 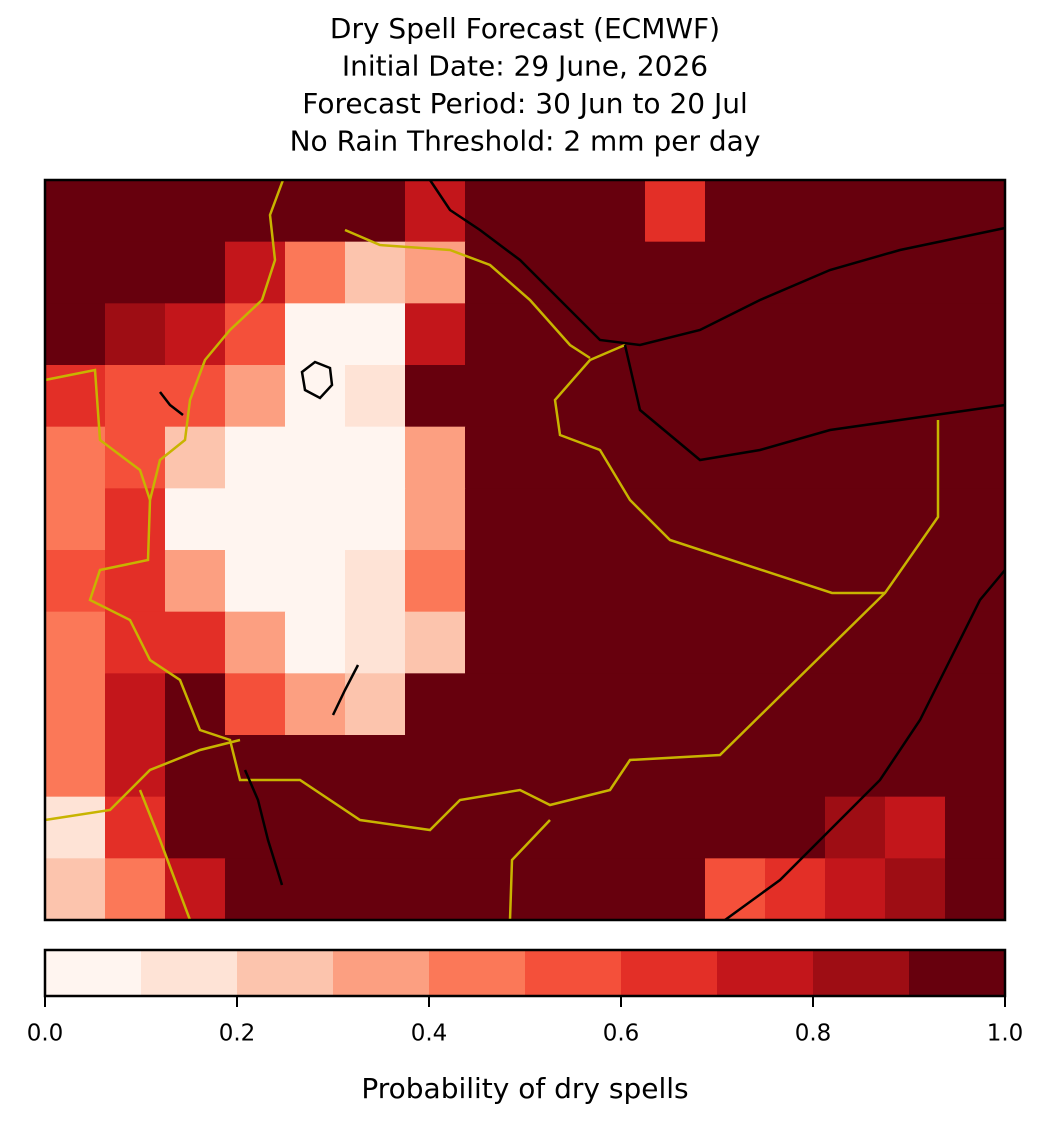 What do you see at coordinates (524, 1088) in the screenshot?
I see `colorbar-label: Probability of dry spells` at bounding box center [524, 1088].